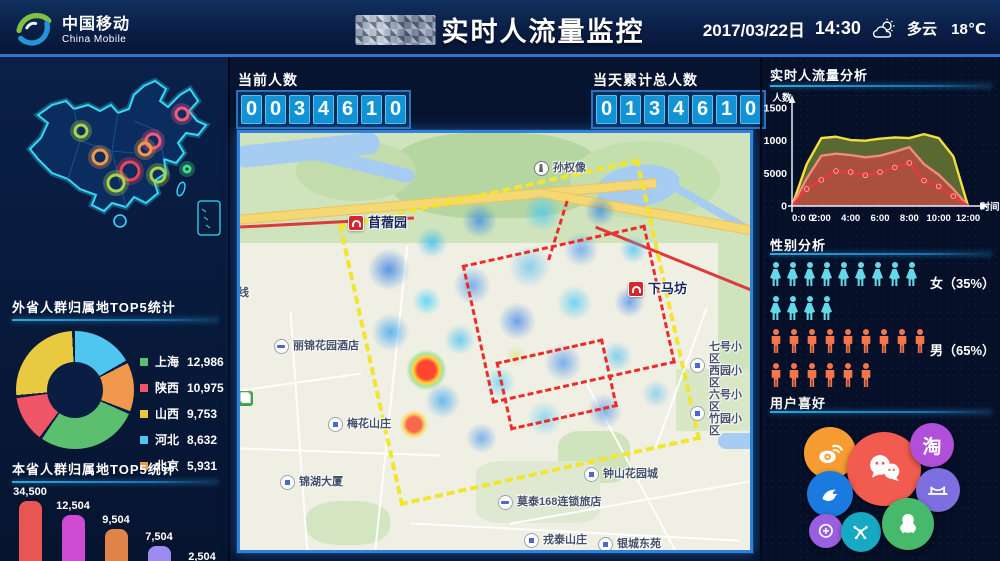 This screenshot has width=1000, height=561. What do you see at coordinates (734, 441) in the screenshot?
I see `pond` at bounding box center [734, 441].